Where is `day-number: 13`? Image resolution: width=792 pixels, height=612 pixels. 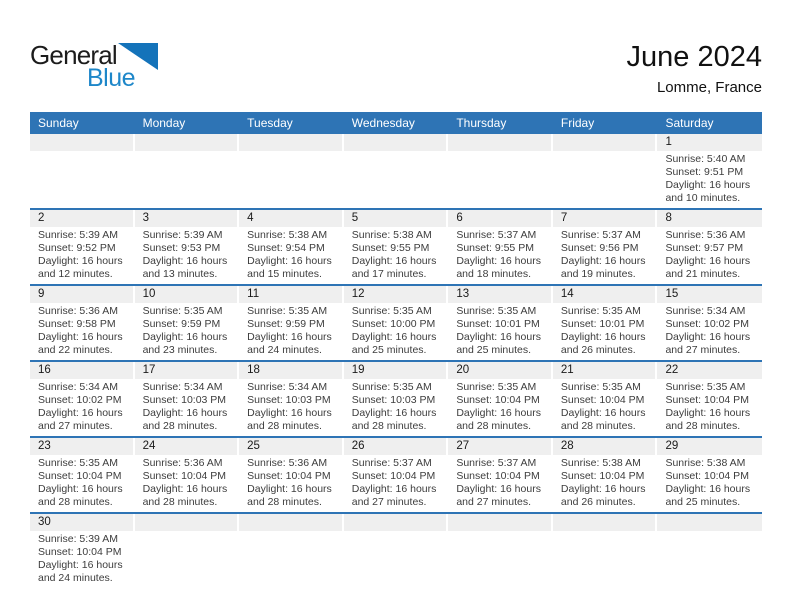 day-number: 13 is located at coordinates (499, 294).